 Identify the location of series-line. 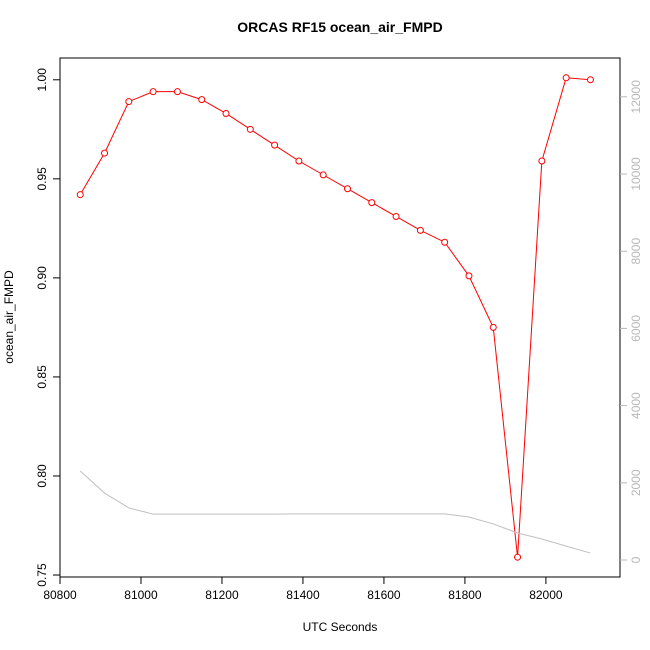
(335, 512).